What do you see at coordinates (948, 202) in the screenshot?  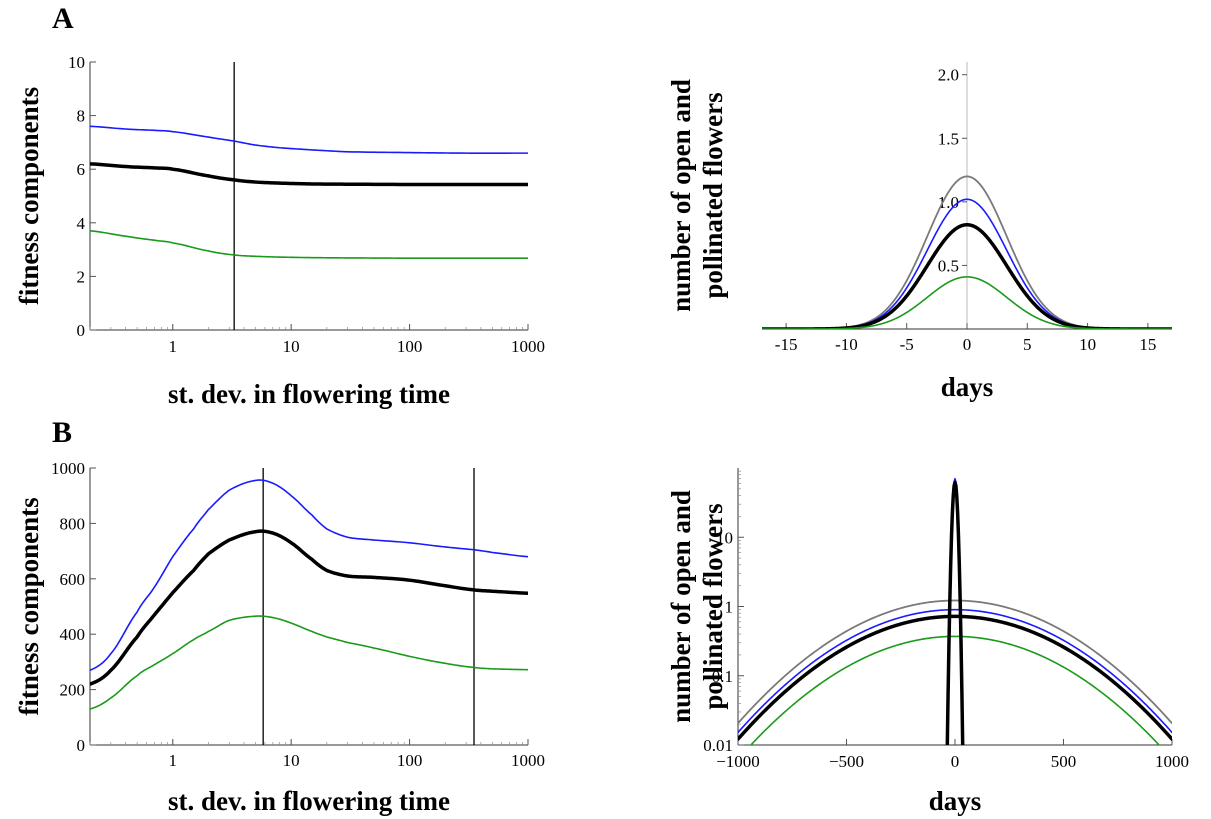 I see `y-tick-label: 1.0` at bounding box center [948, 202].